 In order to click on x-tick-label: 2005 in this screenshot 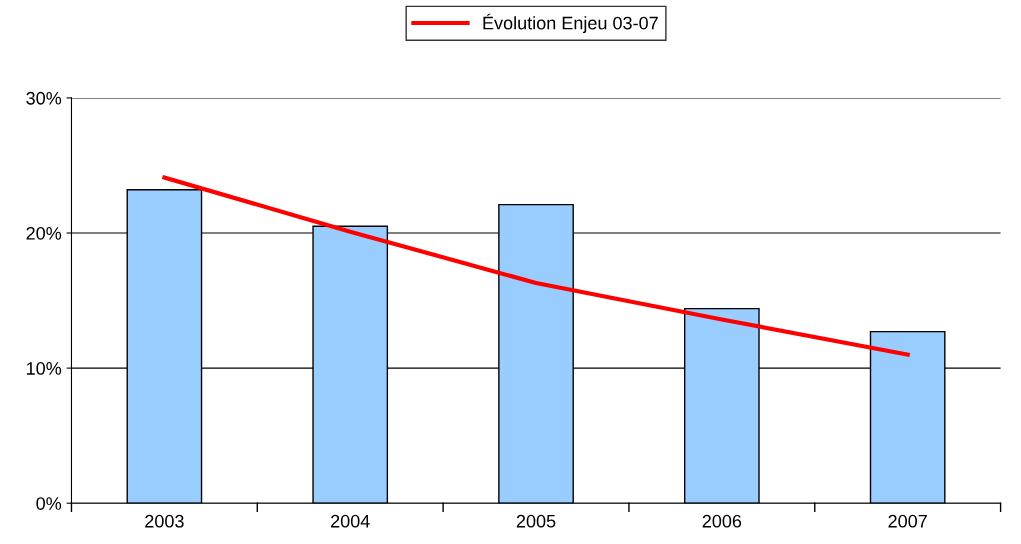, I will do `click(536, 521)`.